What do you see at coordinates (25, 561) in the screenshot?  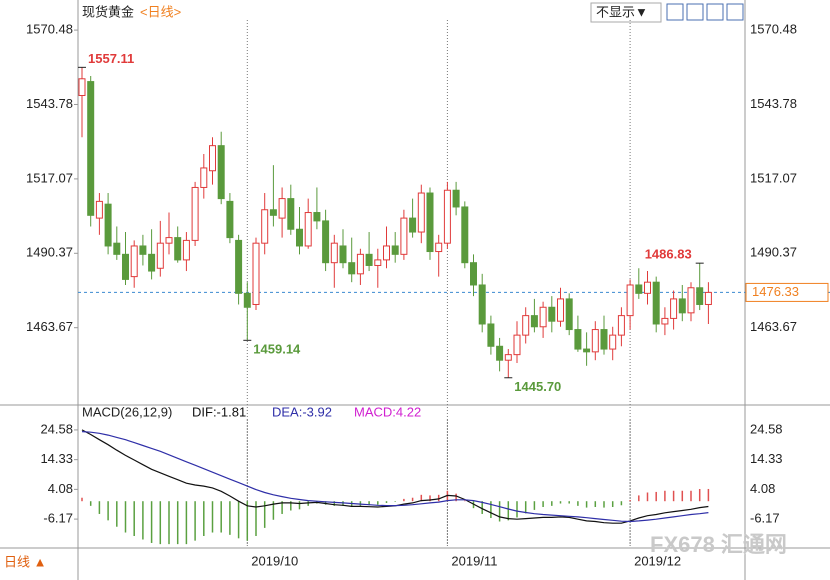 I see `period-footer: 日线 ▲` at bounding box center [25, 561].